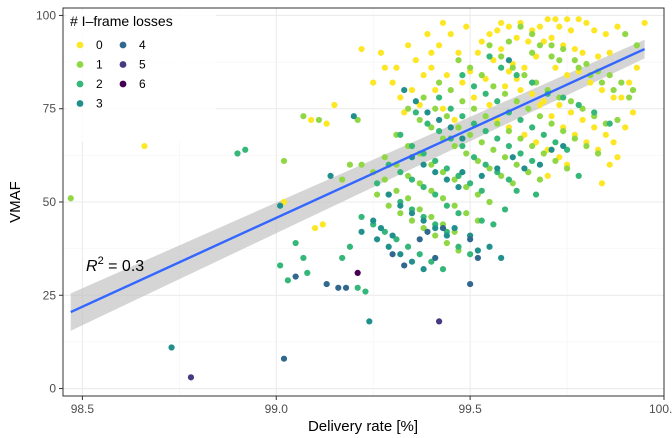  What do you see at coordinates (121, 21) in the screenshot?
I see `legend-title: # I–frame losses` at bounding box center [121, 21].